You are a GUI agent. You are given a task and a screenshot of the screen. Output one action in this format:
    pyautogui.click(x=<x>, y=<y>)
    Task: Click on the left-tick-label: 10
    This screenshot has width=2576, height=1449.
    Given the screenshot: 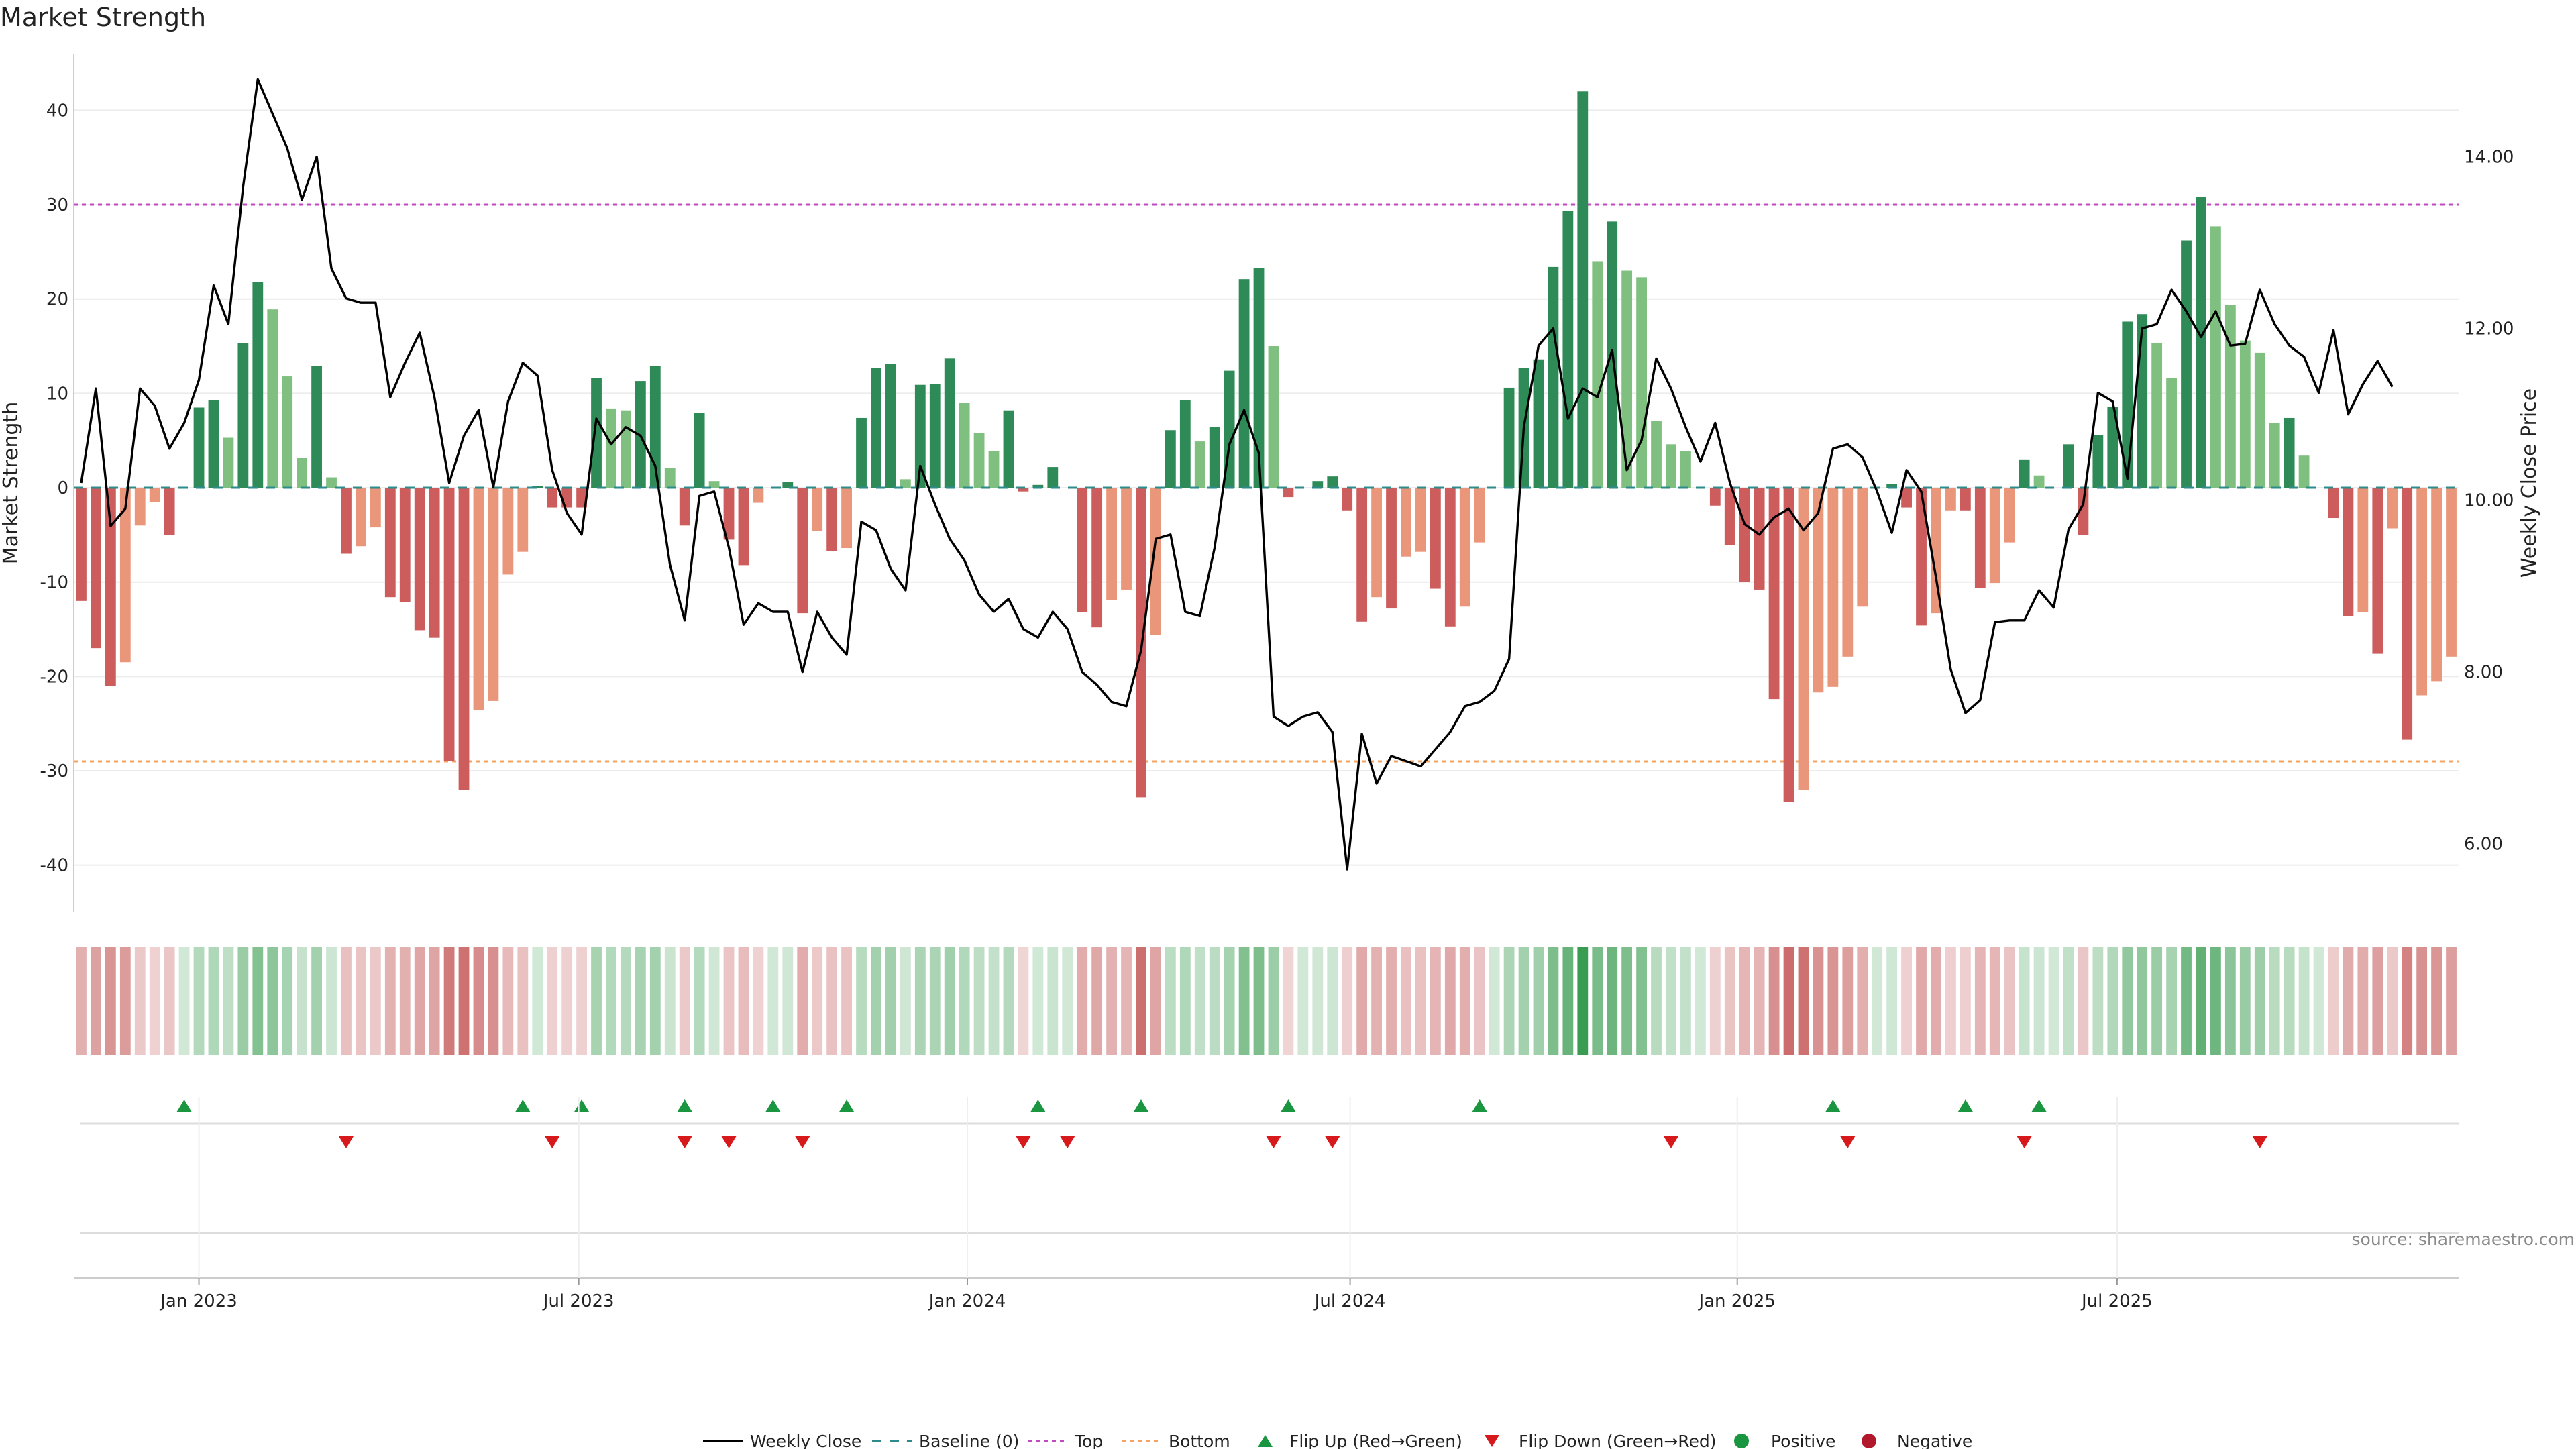 What is the action you would take?
    pyautogui.click(x=57, y=394)
    